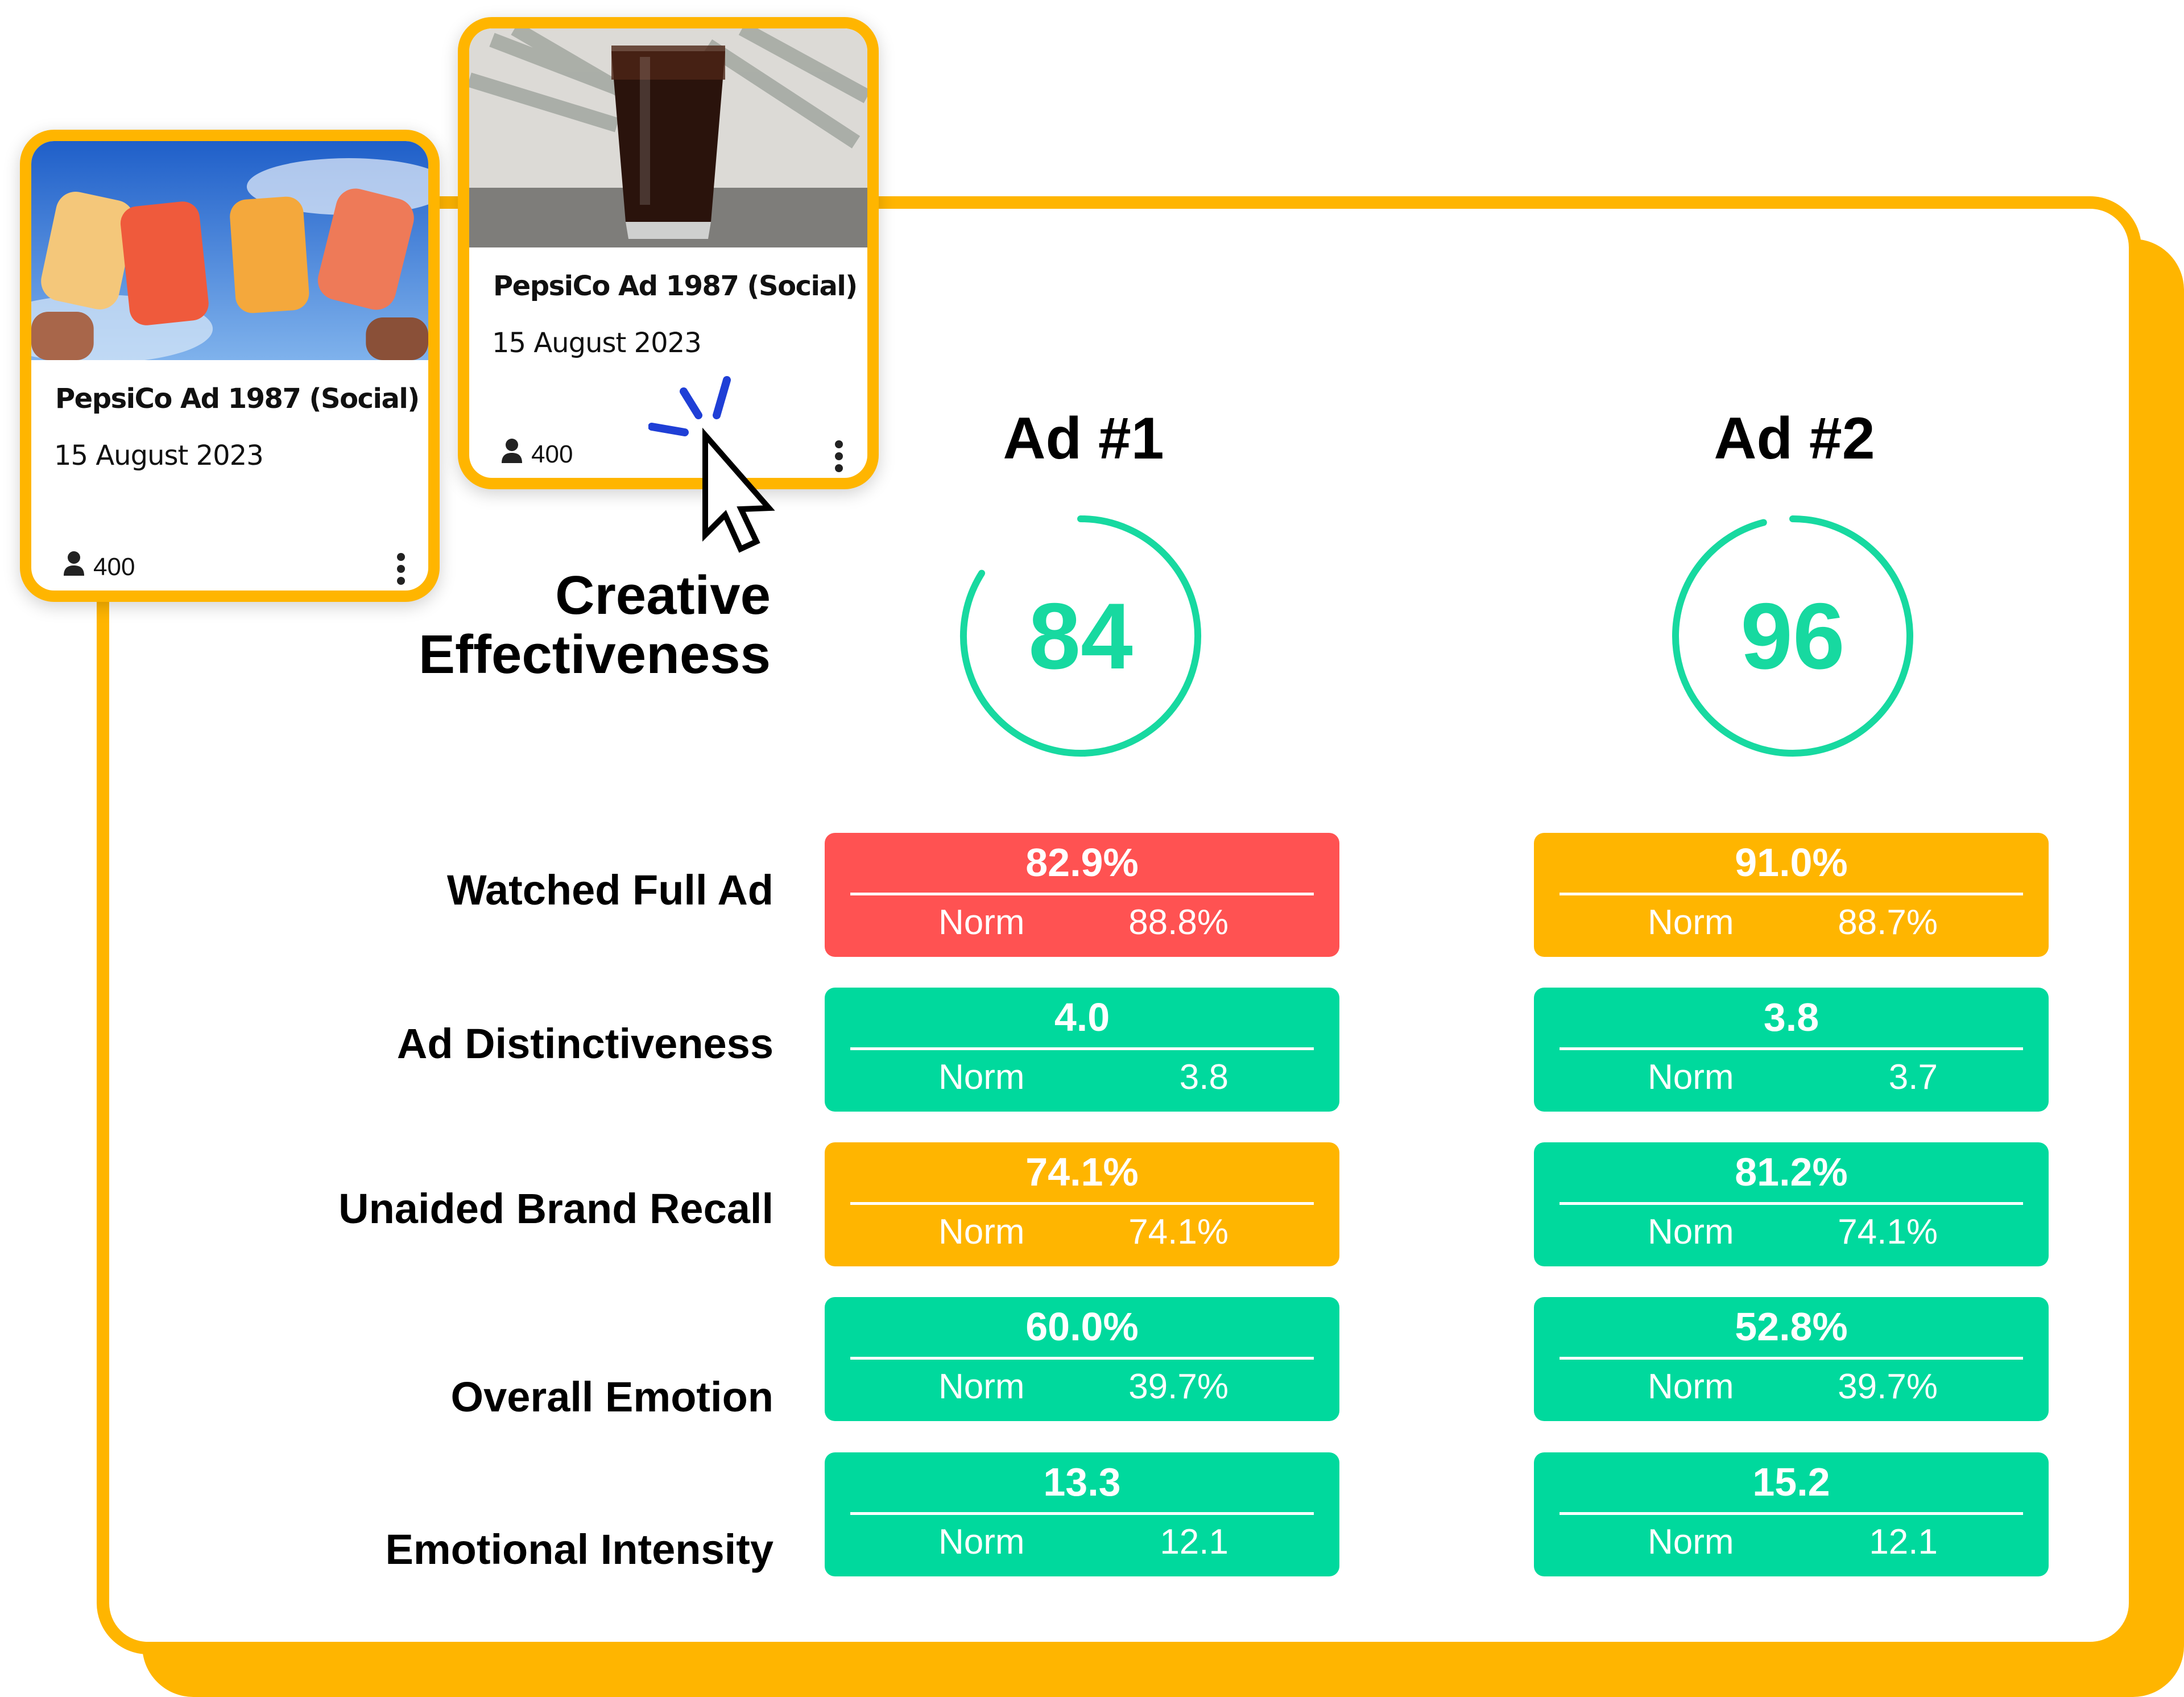  Describe the element at coordinates (1082, 1326) in the screenshot. I see `metric-value: 60.0%` at that location.